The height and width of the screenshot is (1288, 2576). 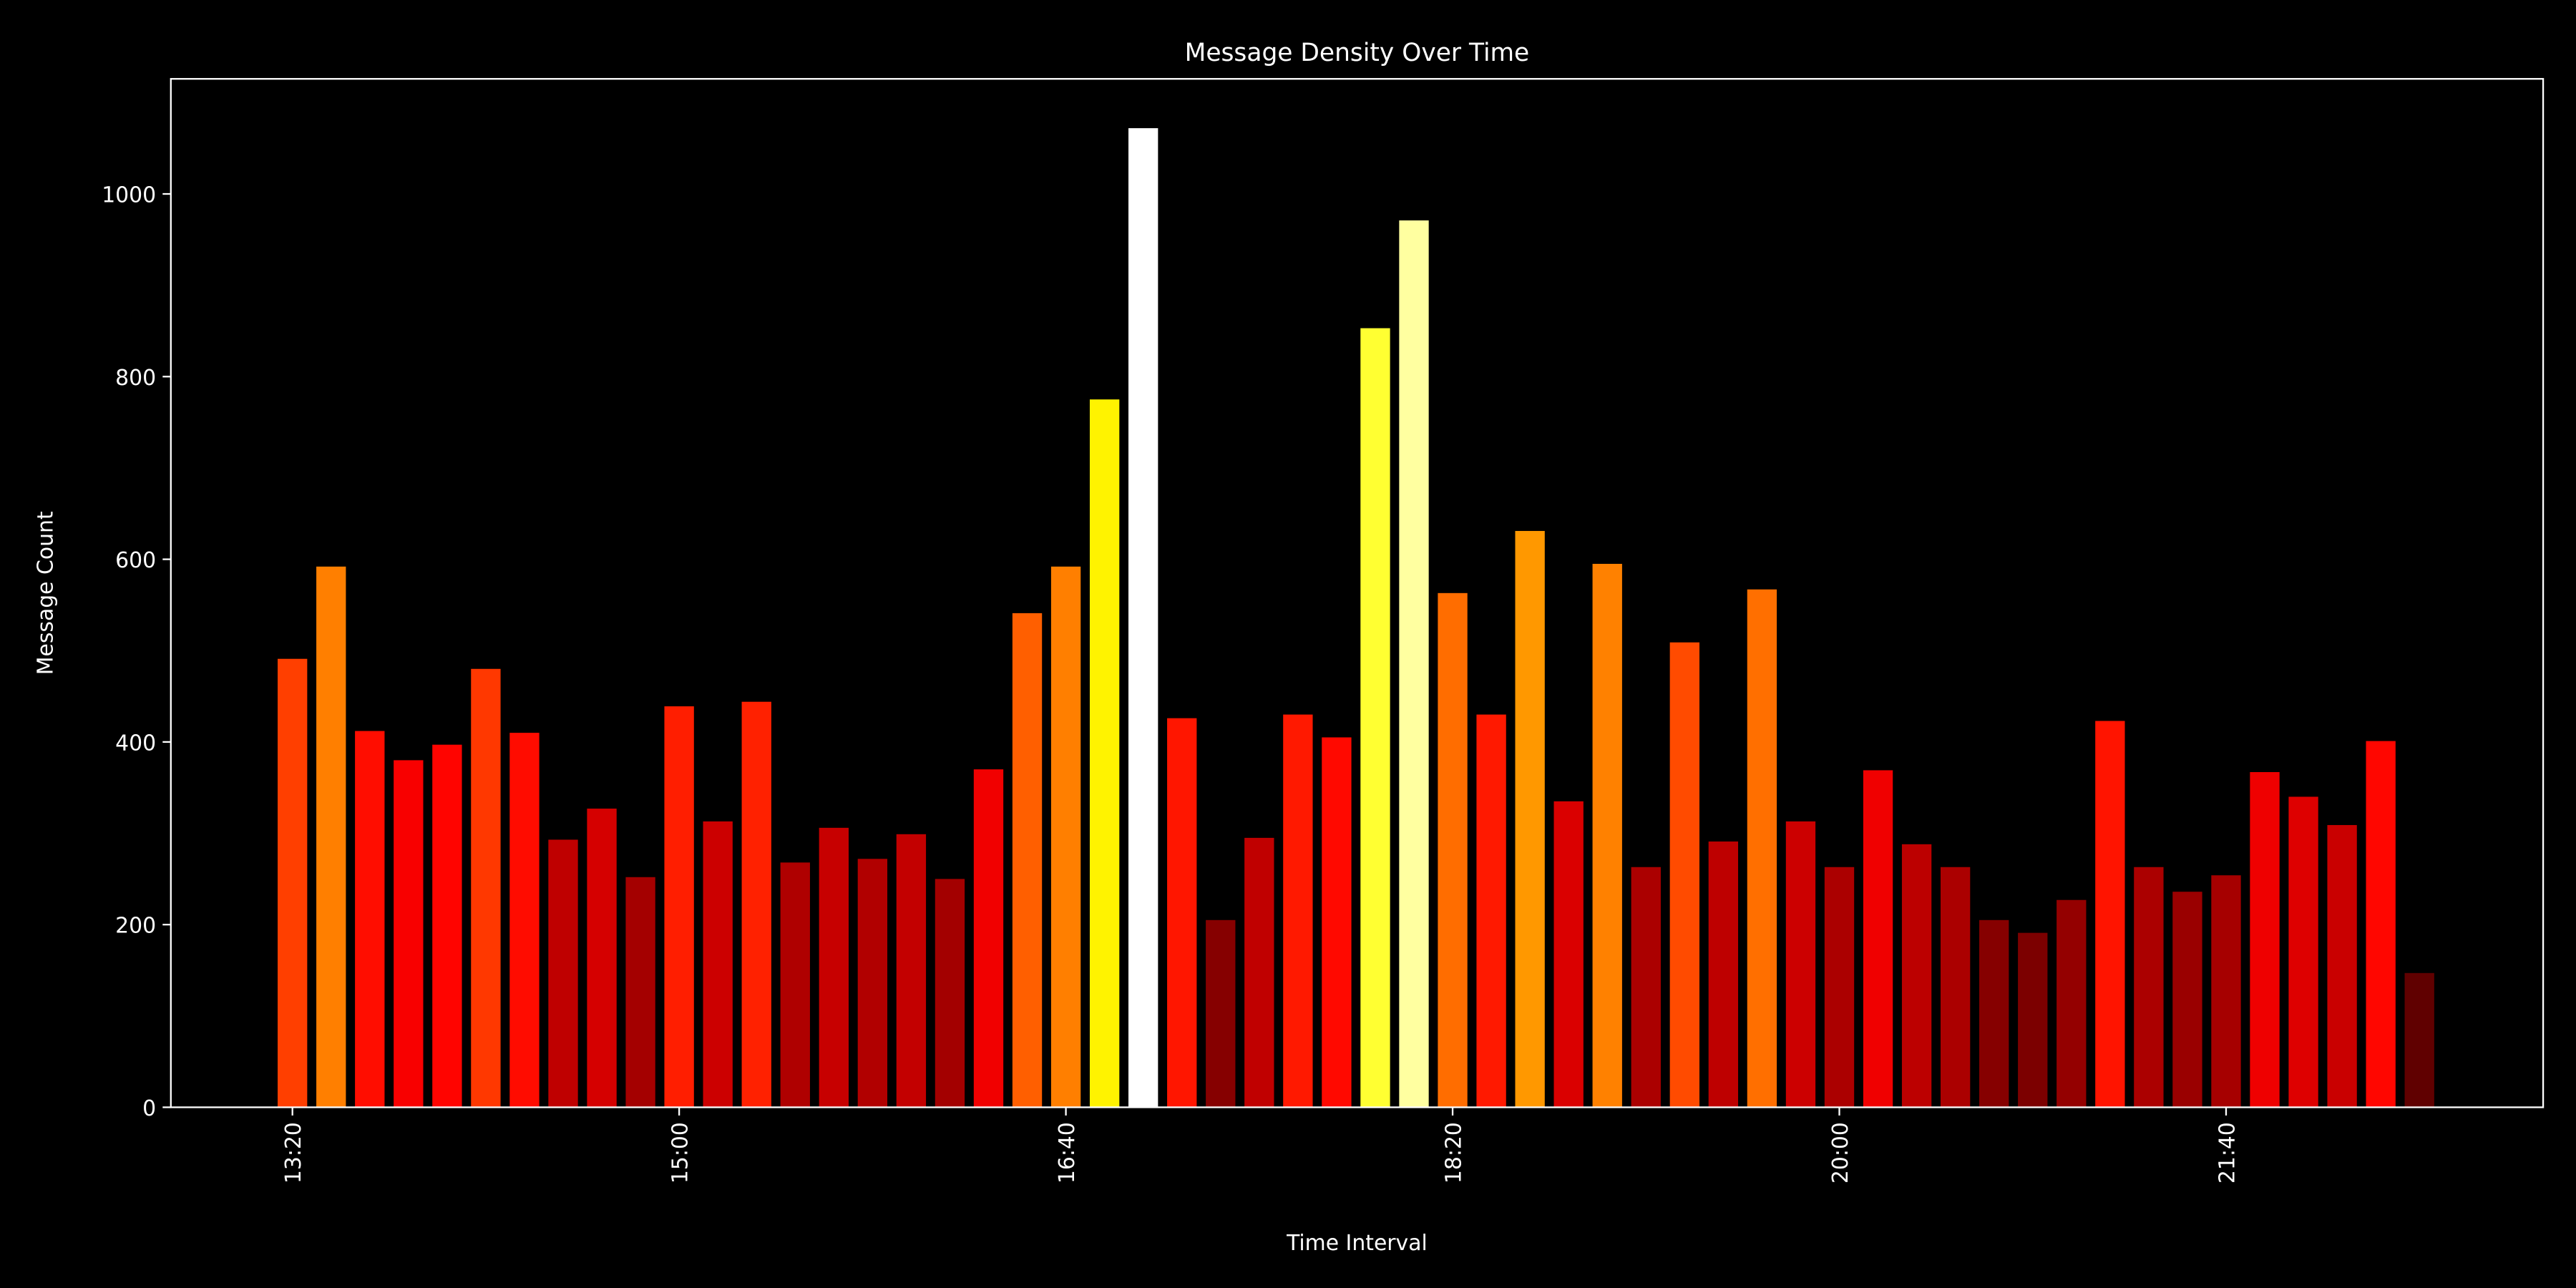 I want to click on y-axis-label: Message Count, so click(x=45, y=593).